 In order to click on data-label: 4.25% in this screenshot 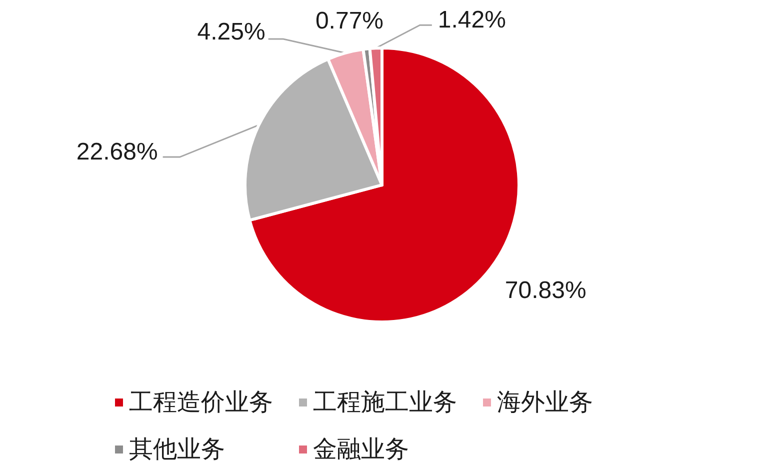, I will do `click(231, 32)`.